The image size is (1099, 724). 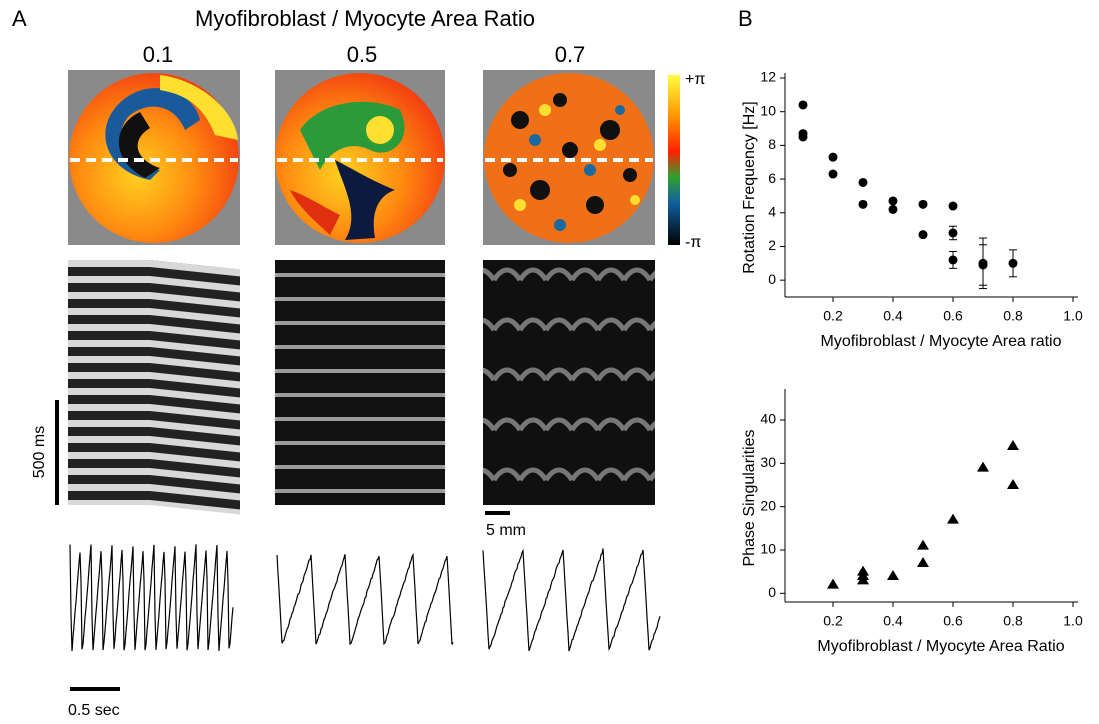 What do you see at coordinates (674, 160) in the screenshot?
I see `colorbar` at bounding box center [674, 160].